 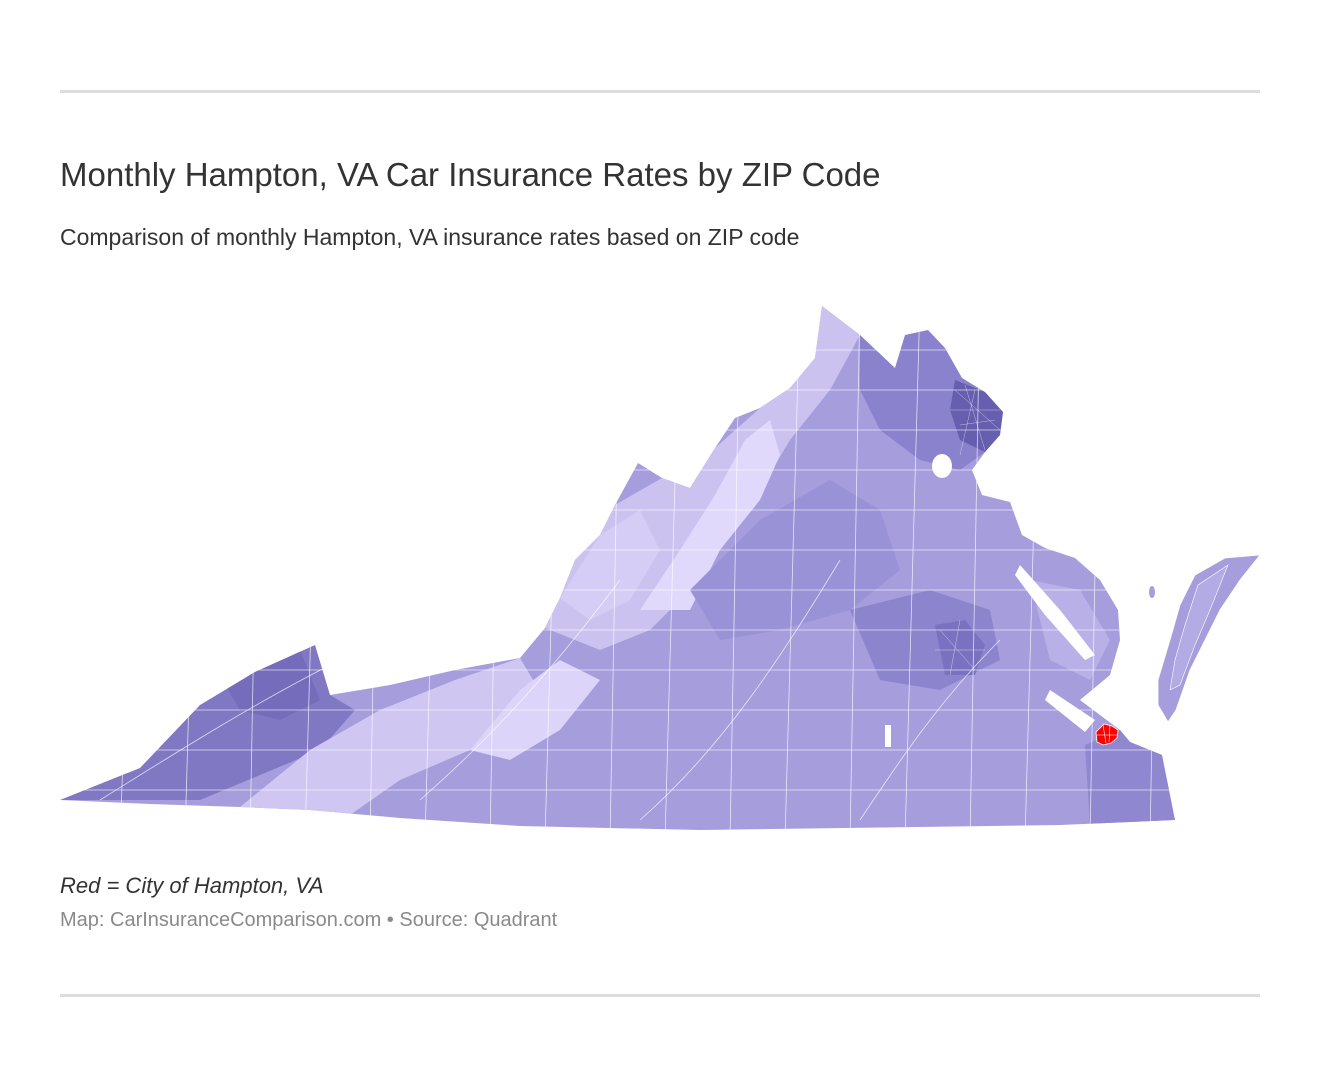 What do you see at coordinates (192, 885) in the screenshot?
I see `map-legend-note: Red = City of Hampton, VA` at bounding box center [192, 885].